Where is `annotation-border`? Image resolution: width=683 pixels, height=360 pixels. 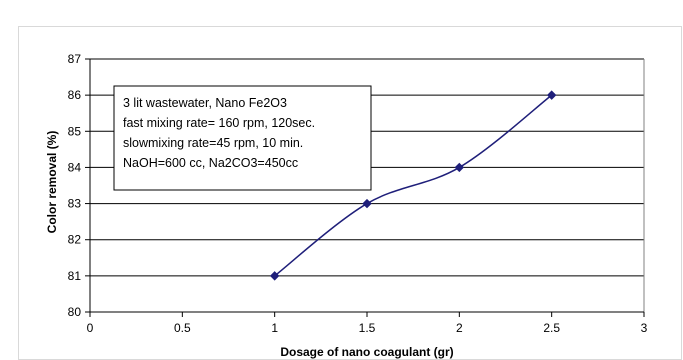 annotation-border is located at coordinates (242, 138).